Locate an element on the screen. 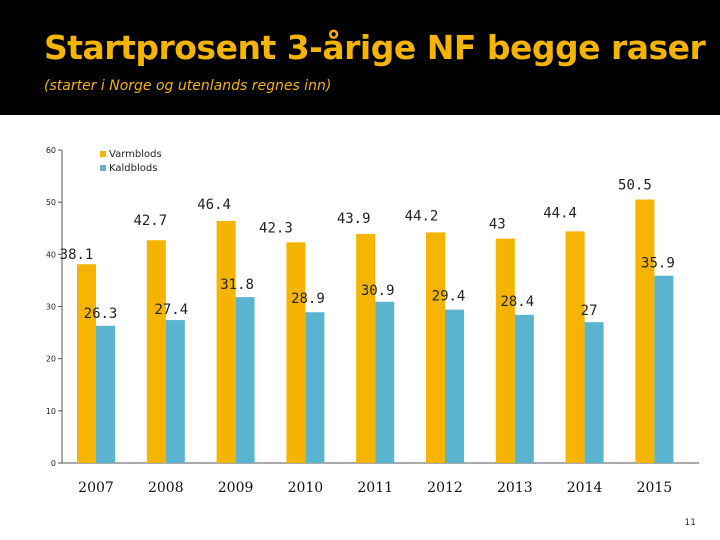 The width and height of the screenshot is (720, 540). data-label-varmblods: 44.4 is located at coordinates (560, 213).